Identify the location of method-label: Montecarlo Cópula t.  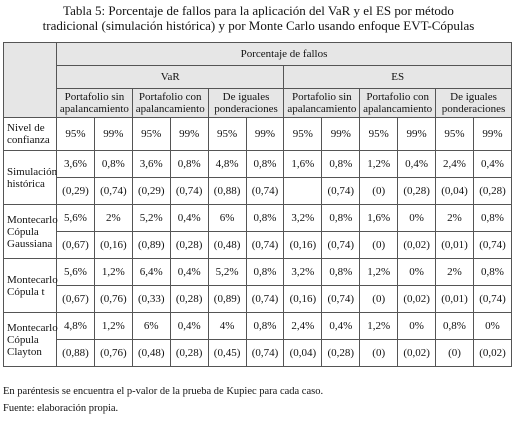
(30, 285).